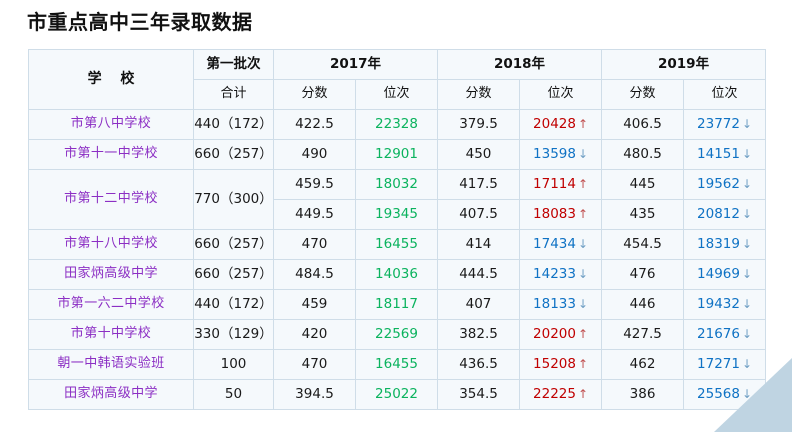 Image resolution: width=792 pixels, height=432 pixels. I want to click on row-rank-2018: 15208 ↑, so click(561, 364).